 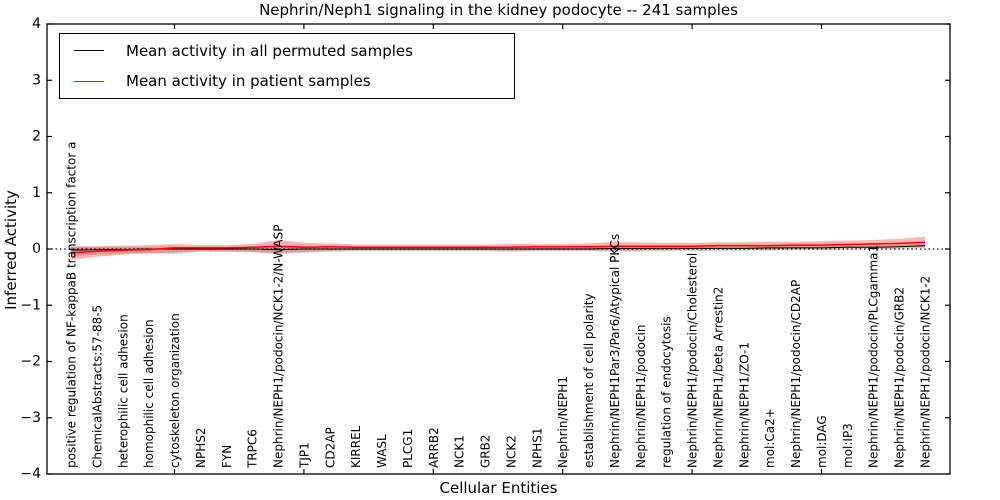 I want to click on x-tick-label: NCK2, so click(x=511, y=451).